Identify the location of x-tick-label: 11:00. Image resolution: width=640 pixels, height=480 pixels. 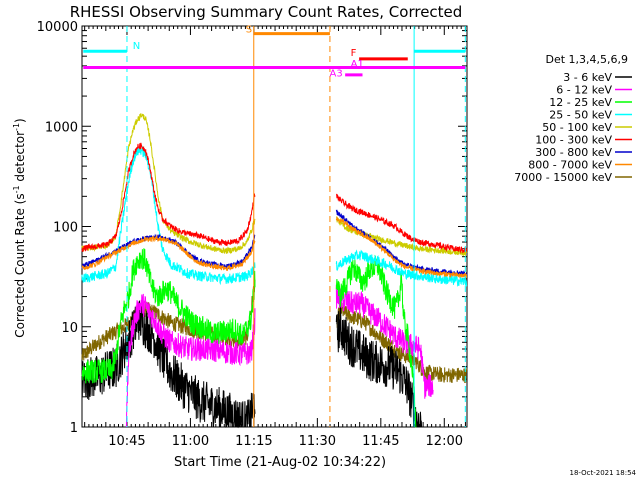
(190, 441).